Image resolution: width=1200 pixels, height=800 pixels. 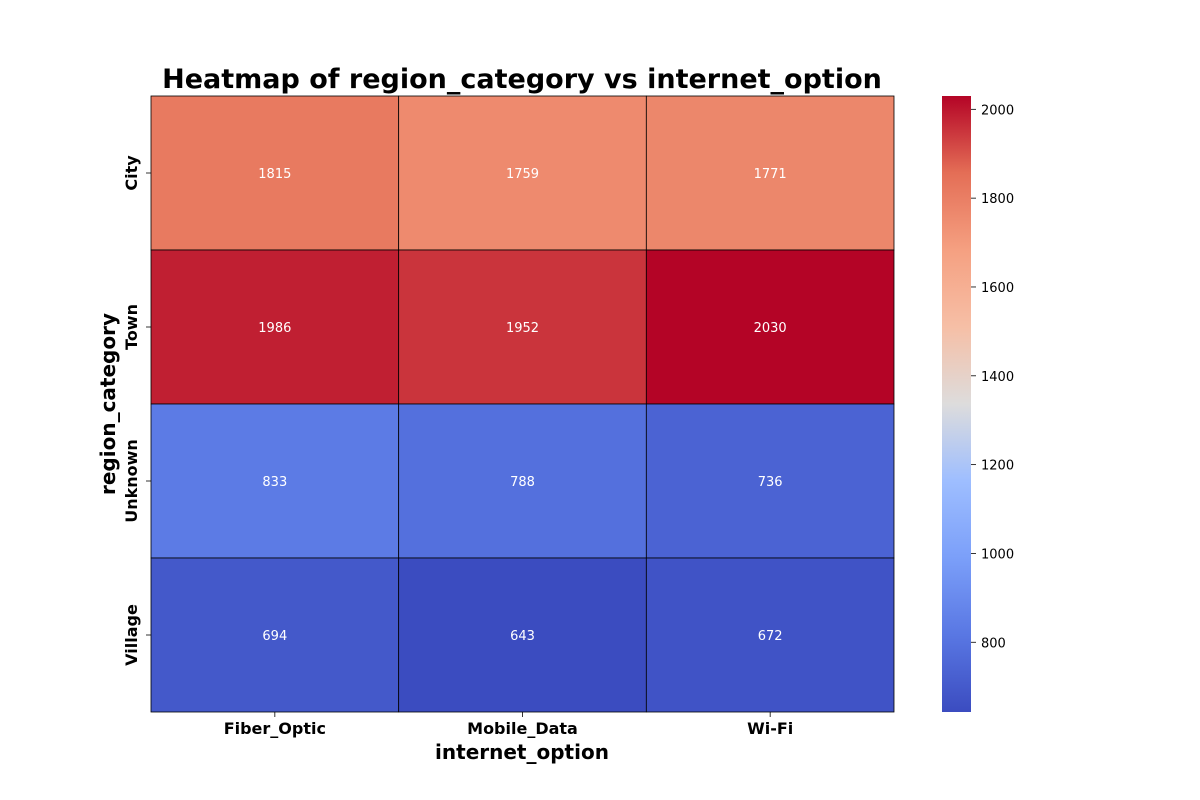 What do you see at coordinates (770, 728) in the screenshot?
I see `x-tick-label: Wi-Fi` at bounding box center [770, 728].